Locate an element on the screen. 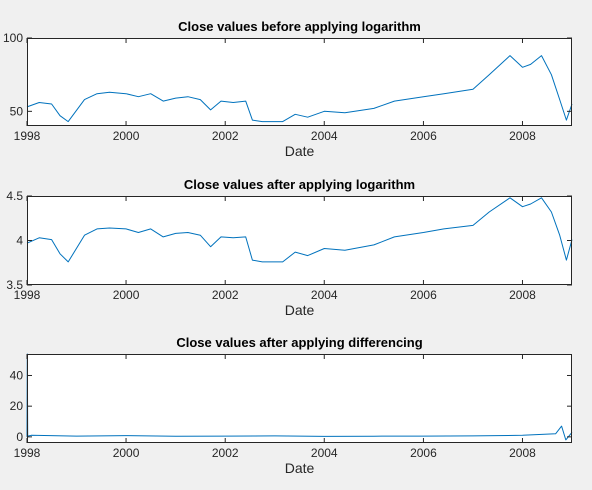  x-tick-label-3-2008: 2008 is located at coordinates (522, 453).